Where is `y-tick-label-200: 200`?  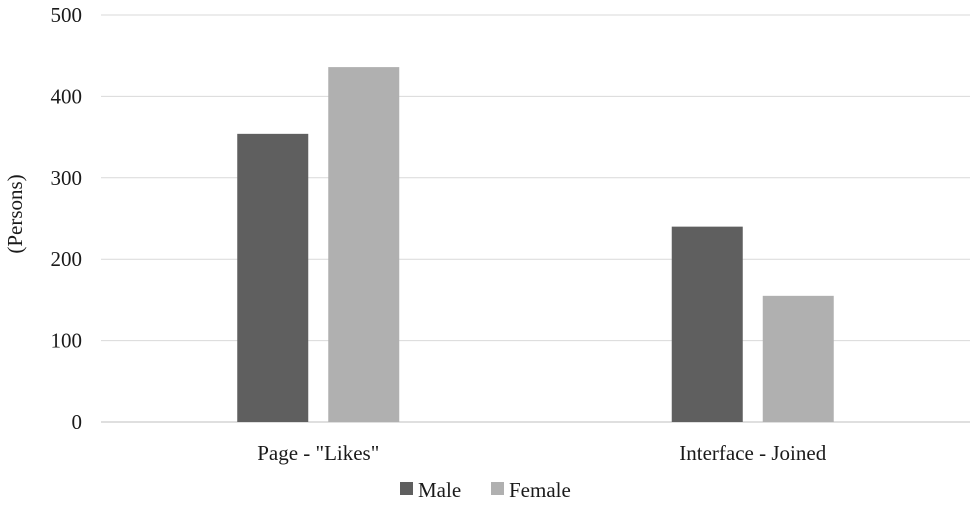 y-tick-label-200: 200 is located at coordinates (67, 259).